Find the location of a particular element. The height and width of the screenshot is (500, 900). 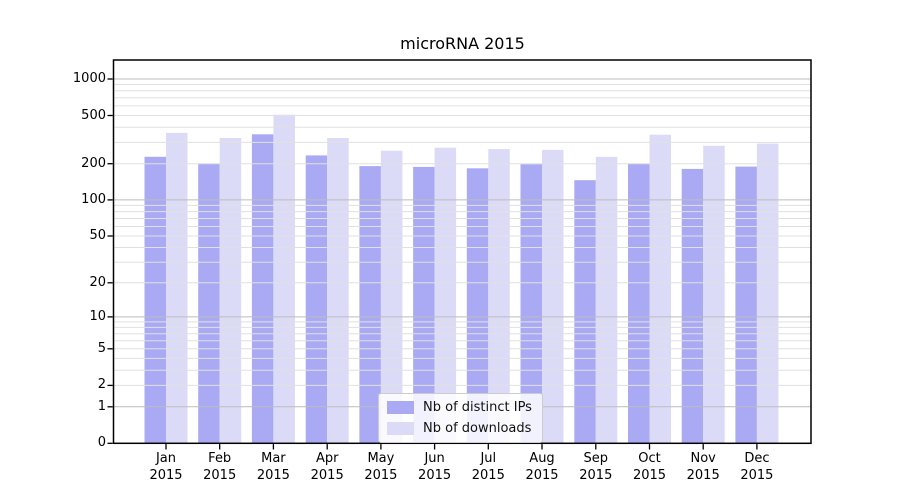

x-tick-label-nov: Nov 2015 is located at coordinates (703, 467).